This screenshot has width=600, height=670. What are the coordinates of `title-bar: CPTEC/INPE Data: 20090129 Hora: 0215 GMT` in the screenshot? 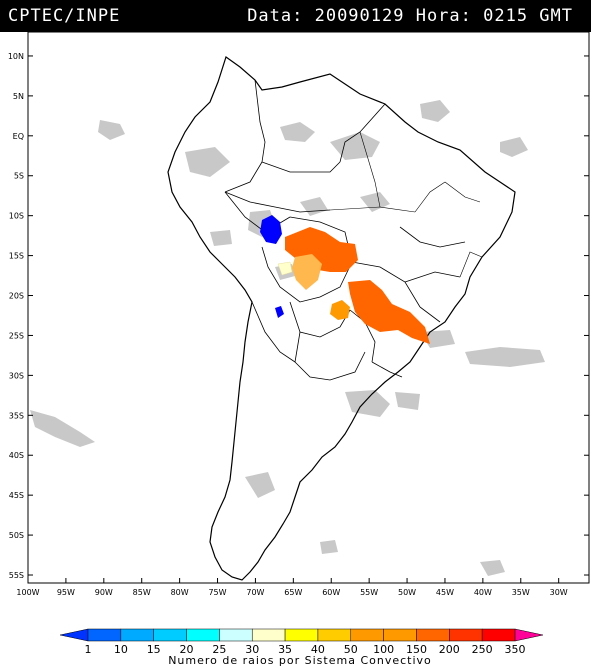 It's located at (295, 16).